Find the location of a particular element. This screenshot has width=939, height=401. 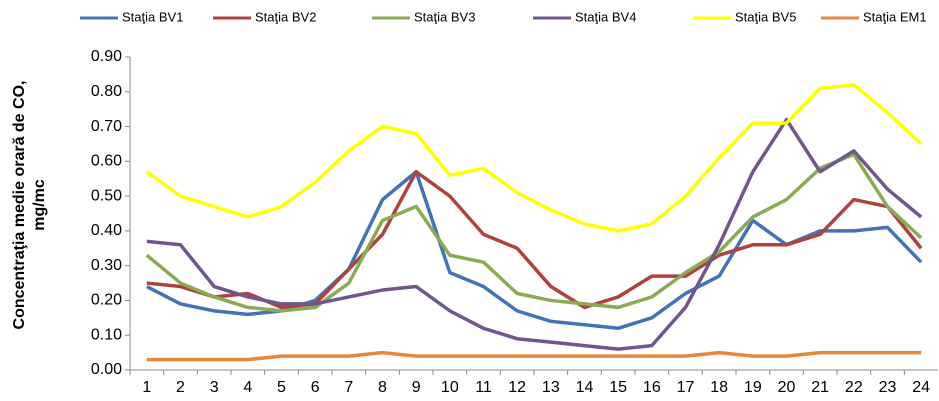

x-tick-label: 14 is located at coordinates (585, 387).